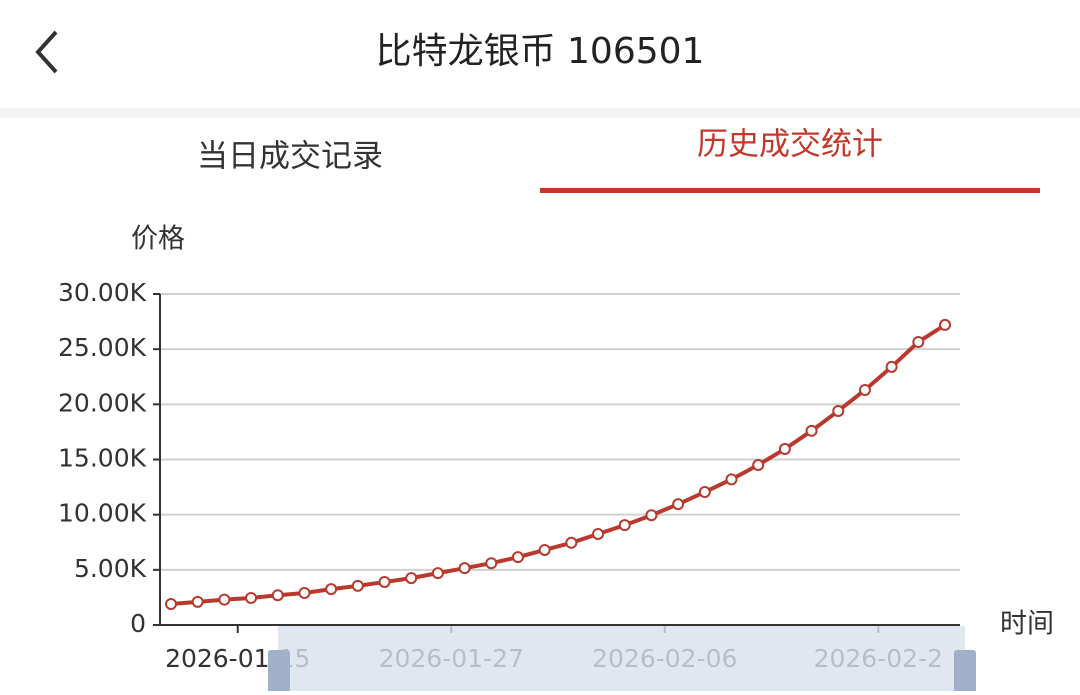 The width and height of the screenshot is (1080, 695). Describe the element at coordinates (138, 623) in the screenshot. I see `y-tick-label: 0` at that location.